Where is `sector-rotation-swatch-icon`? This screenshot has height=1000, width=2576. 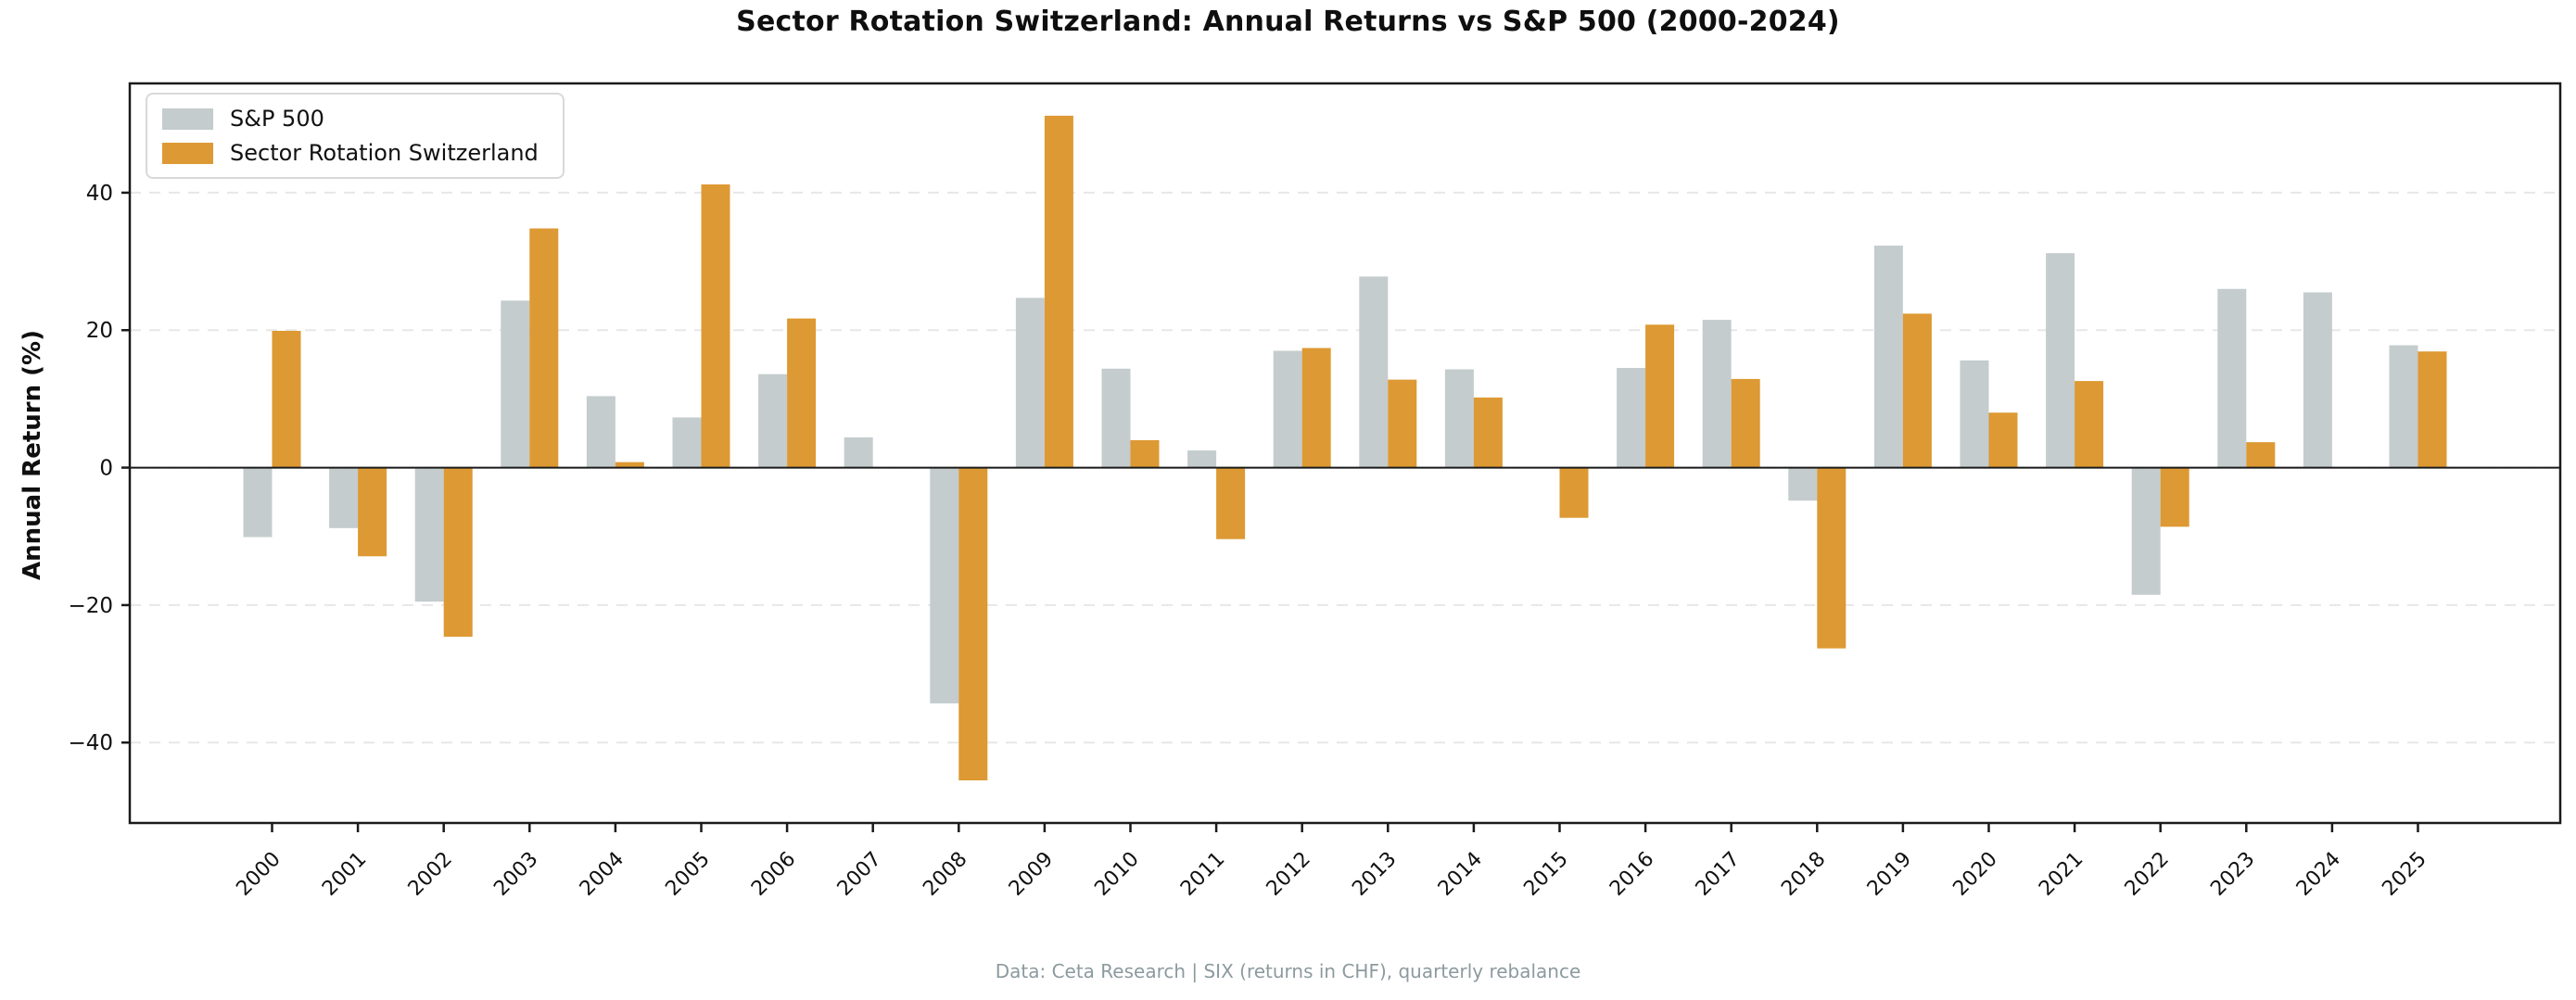 sector-rotation-swatch-icon is located at coordinates (187, 153).